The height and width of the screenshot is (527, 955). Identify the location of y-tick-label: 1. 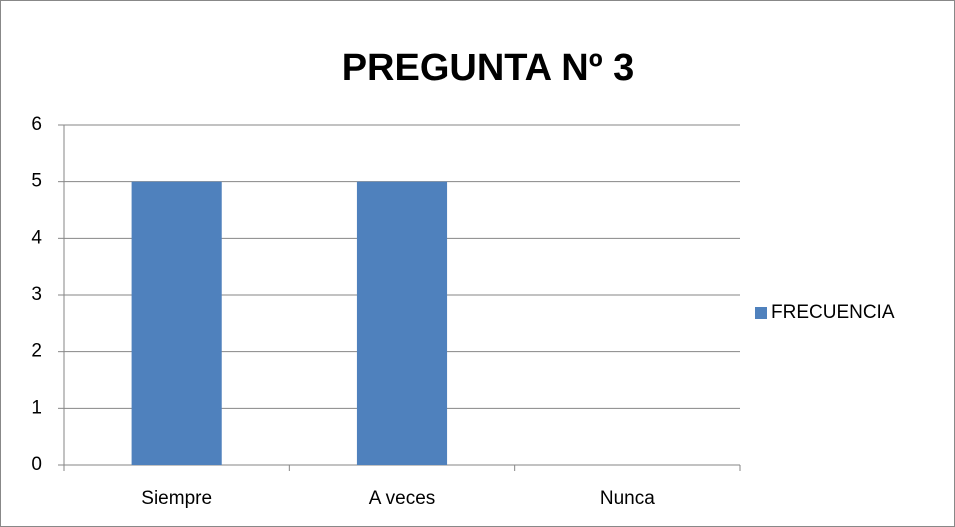
(36, 407).